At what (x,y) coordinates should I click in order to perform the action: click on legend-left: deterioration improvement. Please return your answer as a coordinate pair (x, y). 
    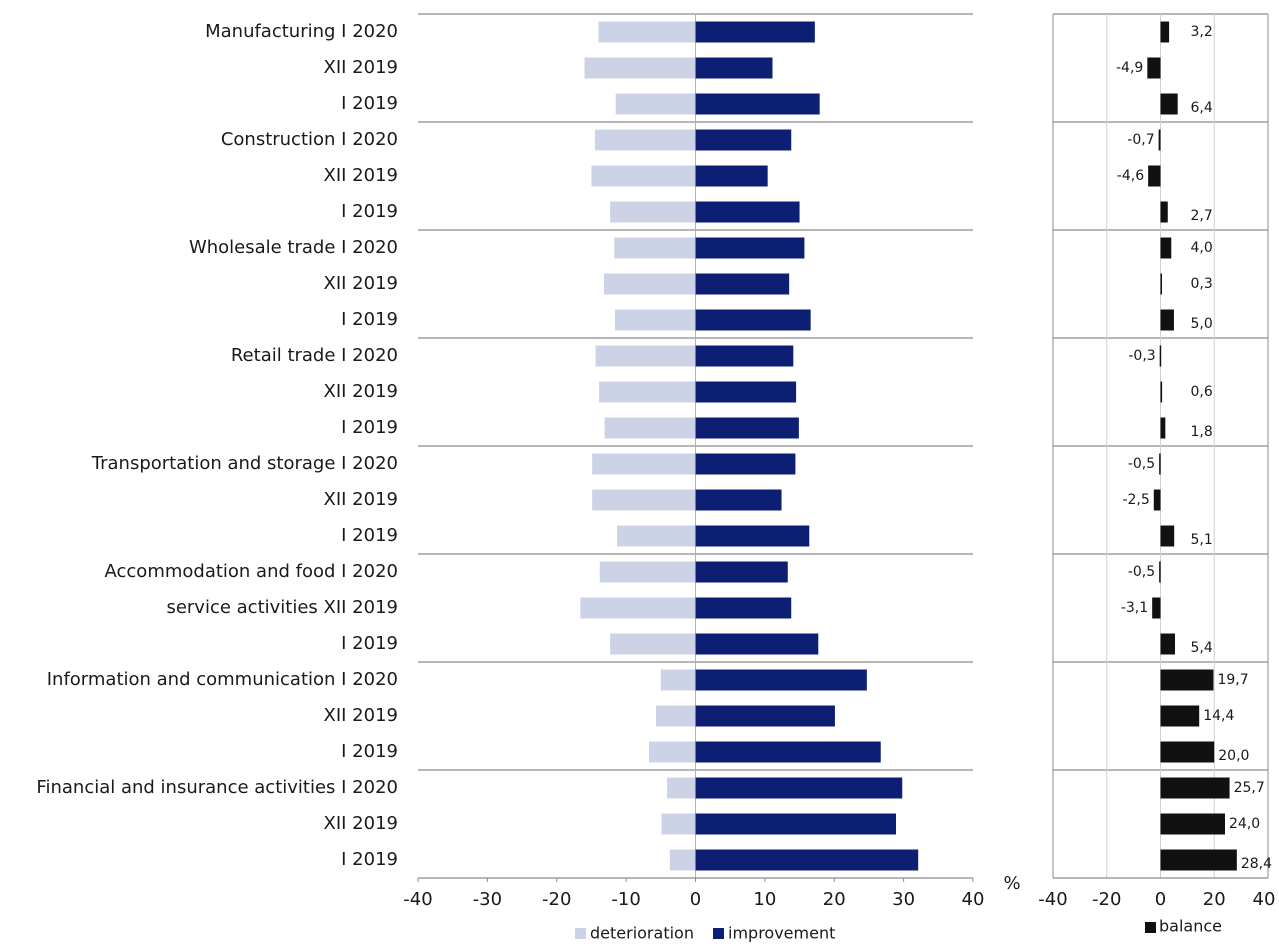
    Looking at the image, I should click on (705, 933).